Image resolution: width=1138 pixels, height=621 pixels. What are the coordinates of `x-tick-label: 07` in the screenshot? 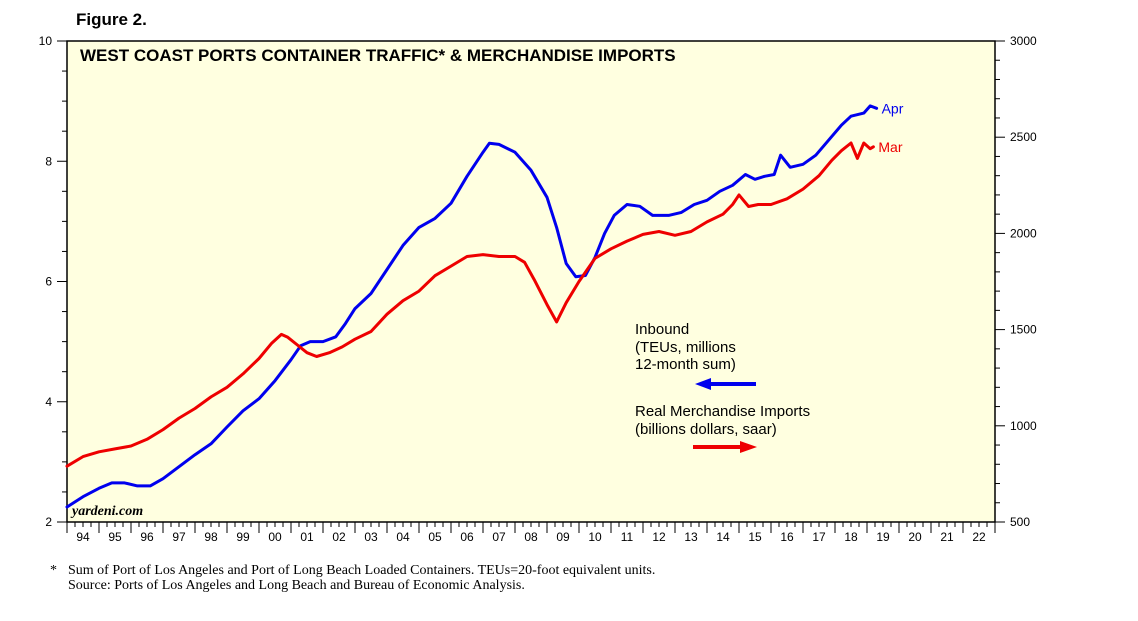 It's located at (499, 537).